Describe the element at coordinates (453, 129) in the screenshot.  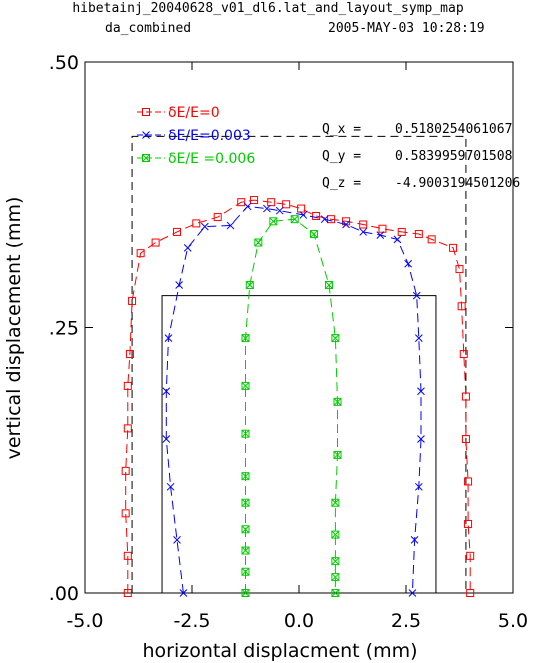
I see `tune-value: 0.5180254061067` at that location.